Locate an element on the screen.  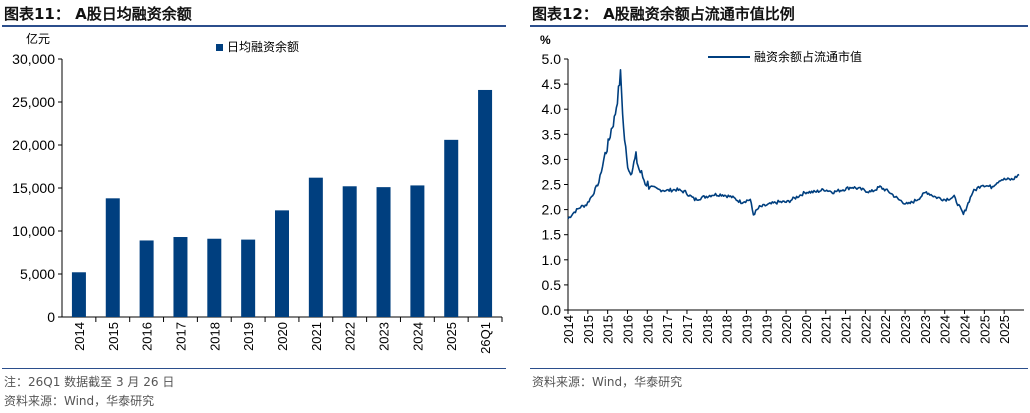
x-tick-label: 26Q1 is located at coordinates (485, 338).